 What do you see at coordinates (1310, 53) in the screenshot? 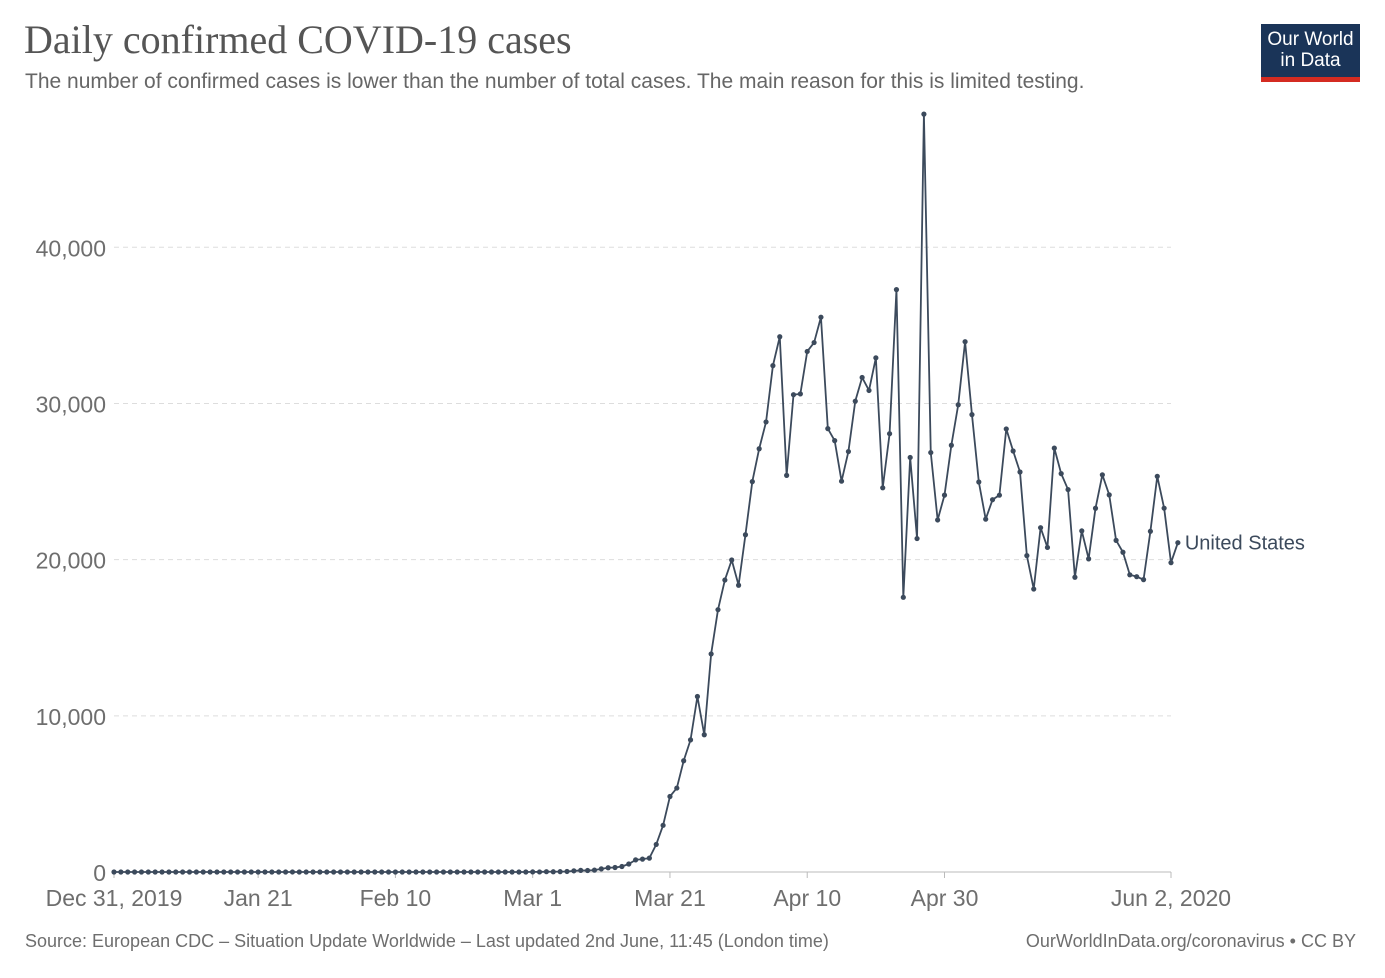
I see `owid-logo: Our World in Data` at bounding box center [1310, 53].